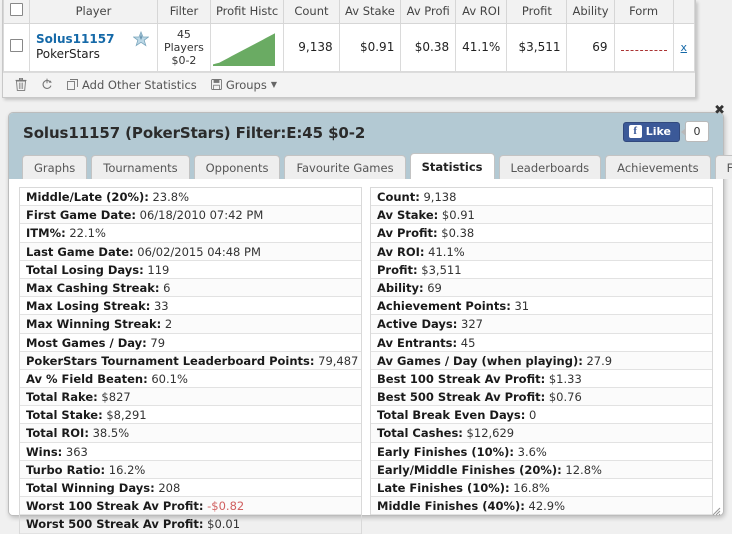  What do you see at coordinates (311, 12) in the screenshot?
I see `column-header-count: Count` at bounding box center [311, 12].